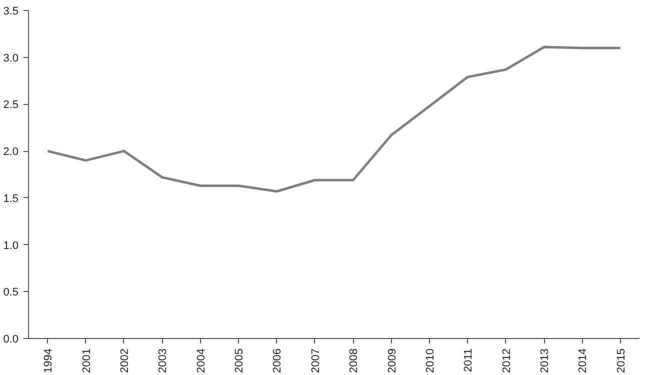  What do you see at coordinates (11, 152) in the screenshot?
I see `y-tick-label: 2.0` at bounding box center [11, 152].